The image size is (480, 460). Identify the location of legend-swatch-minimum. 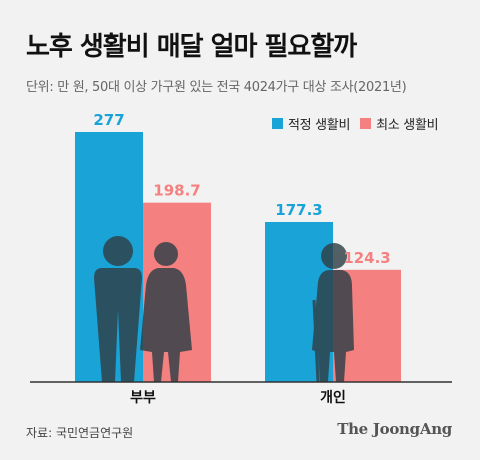
(366, 123).